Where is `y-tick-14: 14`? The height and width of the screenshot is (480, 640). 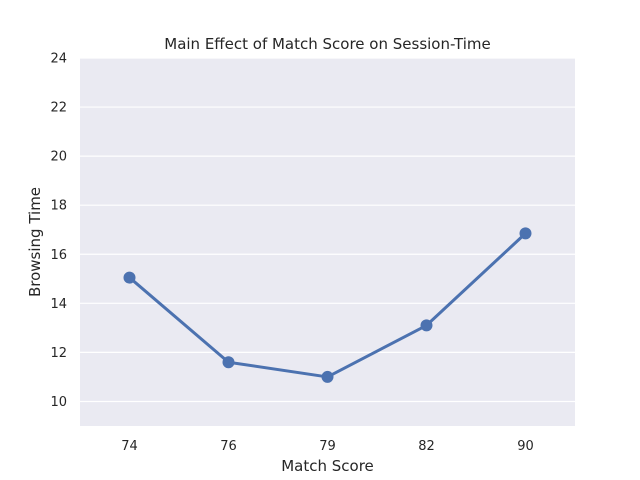 y-tick-14: 14 is located at coordinates (58, 304).